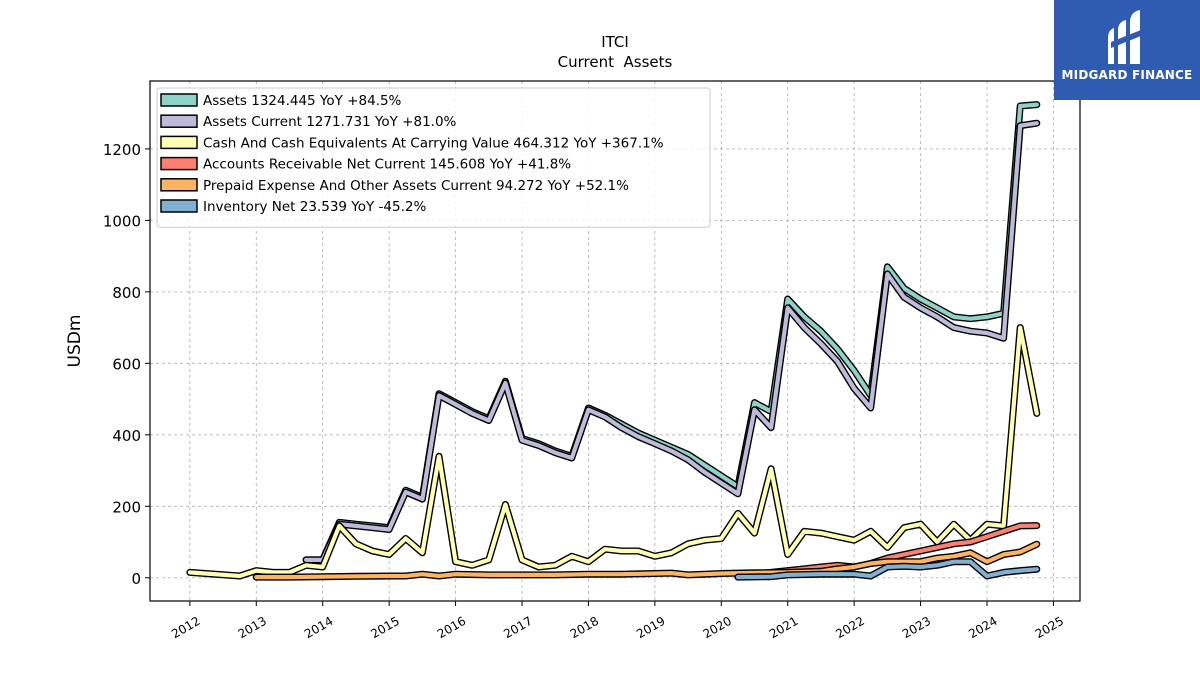 This screenshot has height=675, width=1200. Describe the element at coordinates (1127, 37) in the screenshot. I see `logo-mark-icon` at that location.